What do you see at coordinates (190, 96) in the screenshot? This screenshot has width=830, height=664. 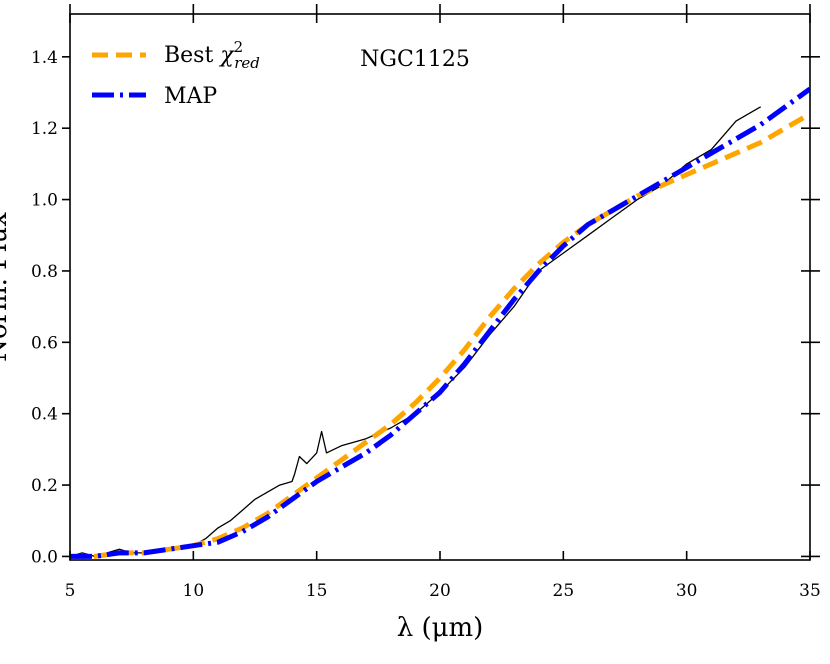 I see `legend-label-map: MAP` at bounding box center [190, 96].